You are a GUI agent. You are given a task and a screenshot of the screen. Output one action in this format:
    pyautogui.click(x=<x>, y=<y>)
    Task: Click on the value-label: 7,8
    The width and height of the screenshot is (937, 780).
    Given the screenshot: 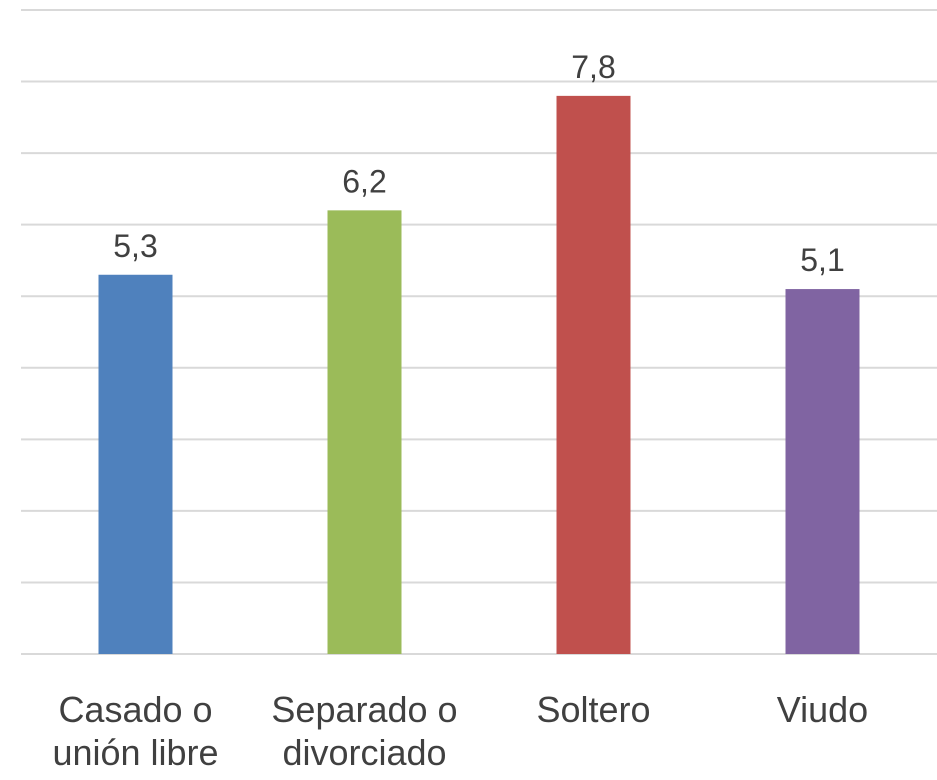 What is the action you would take?
    pyautogui.click(x=593, y=67)
    